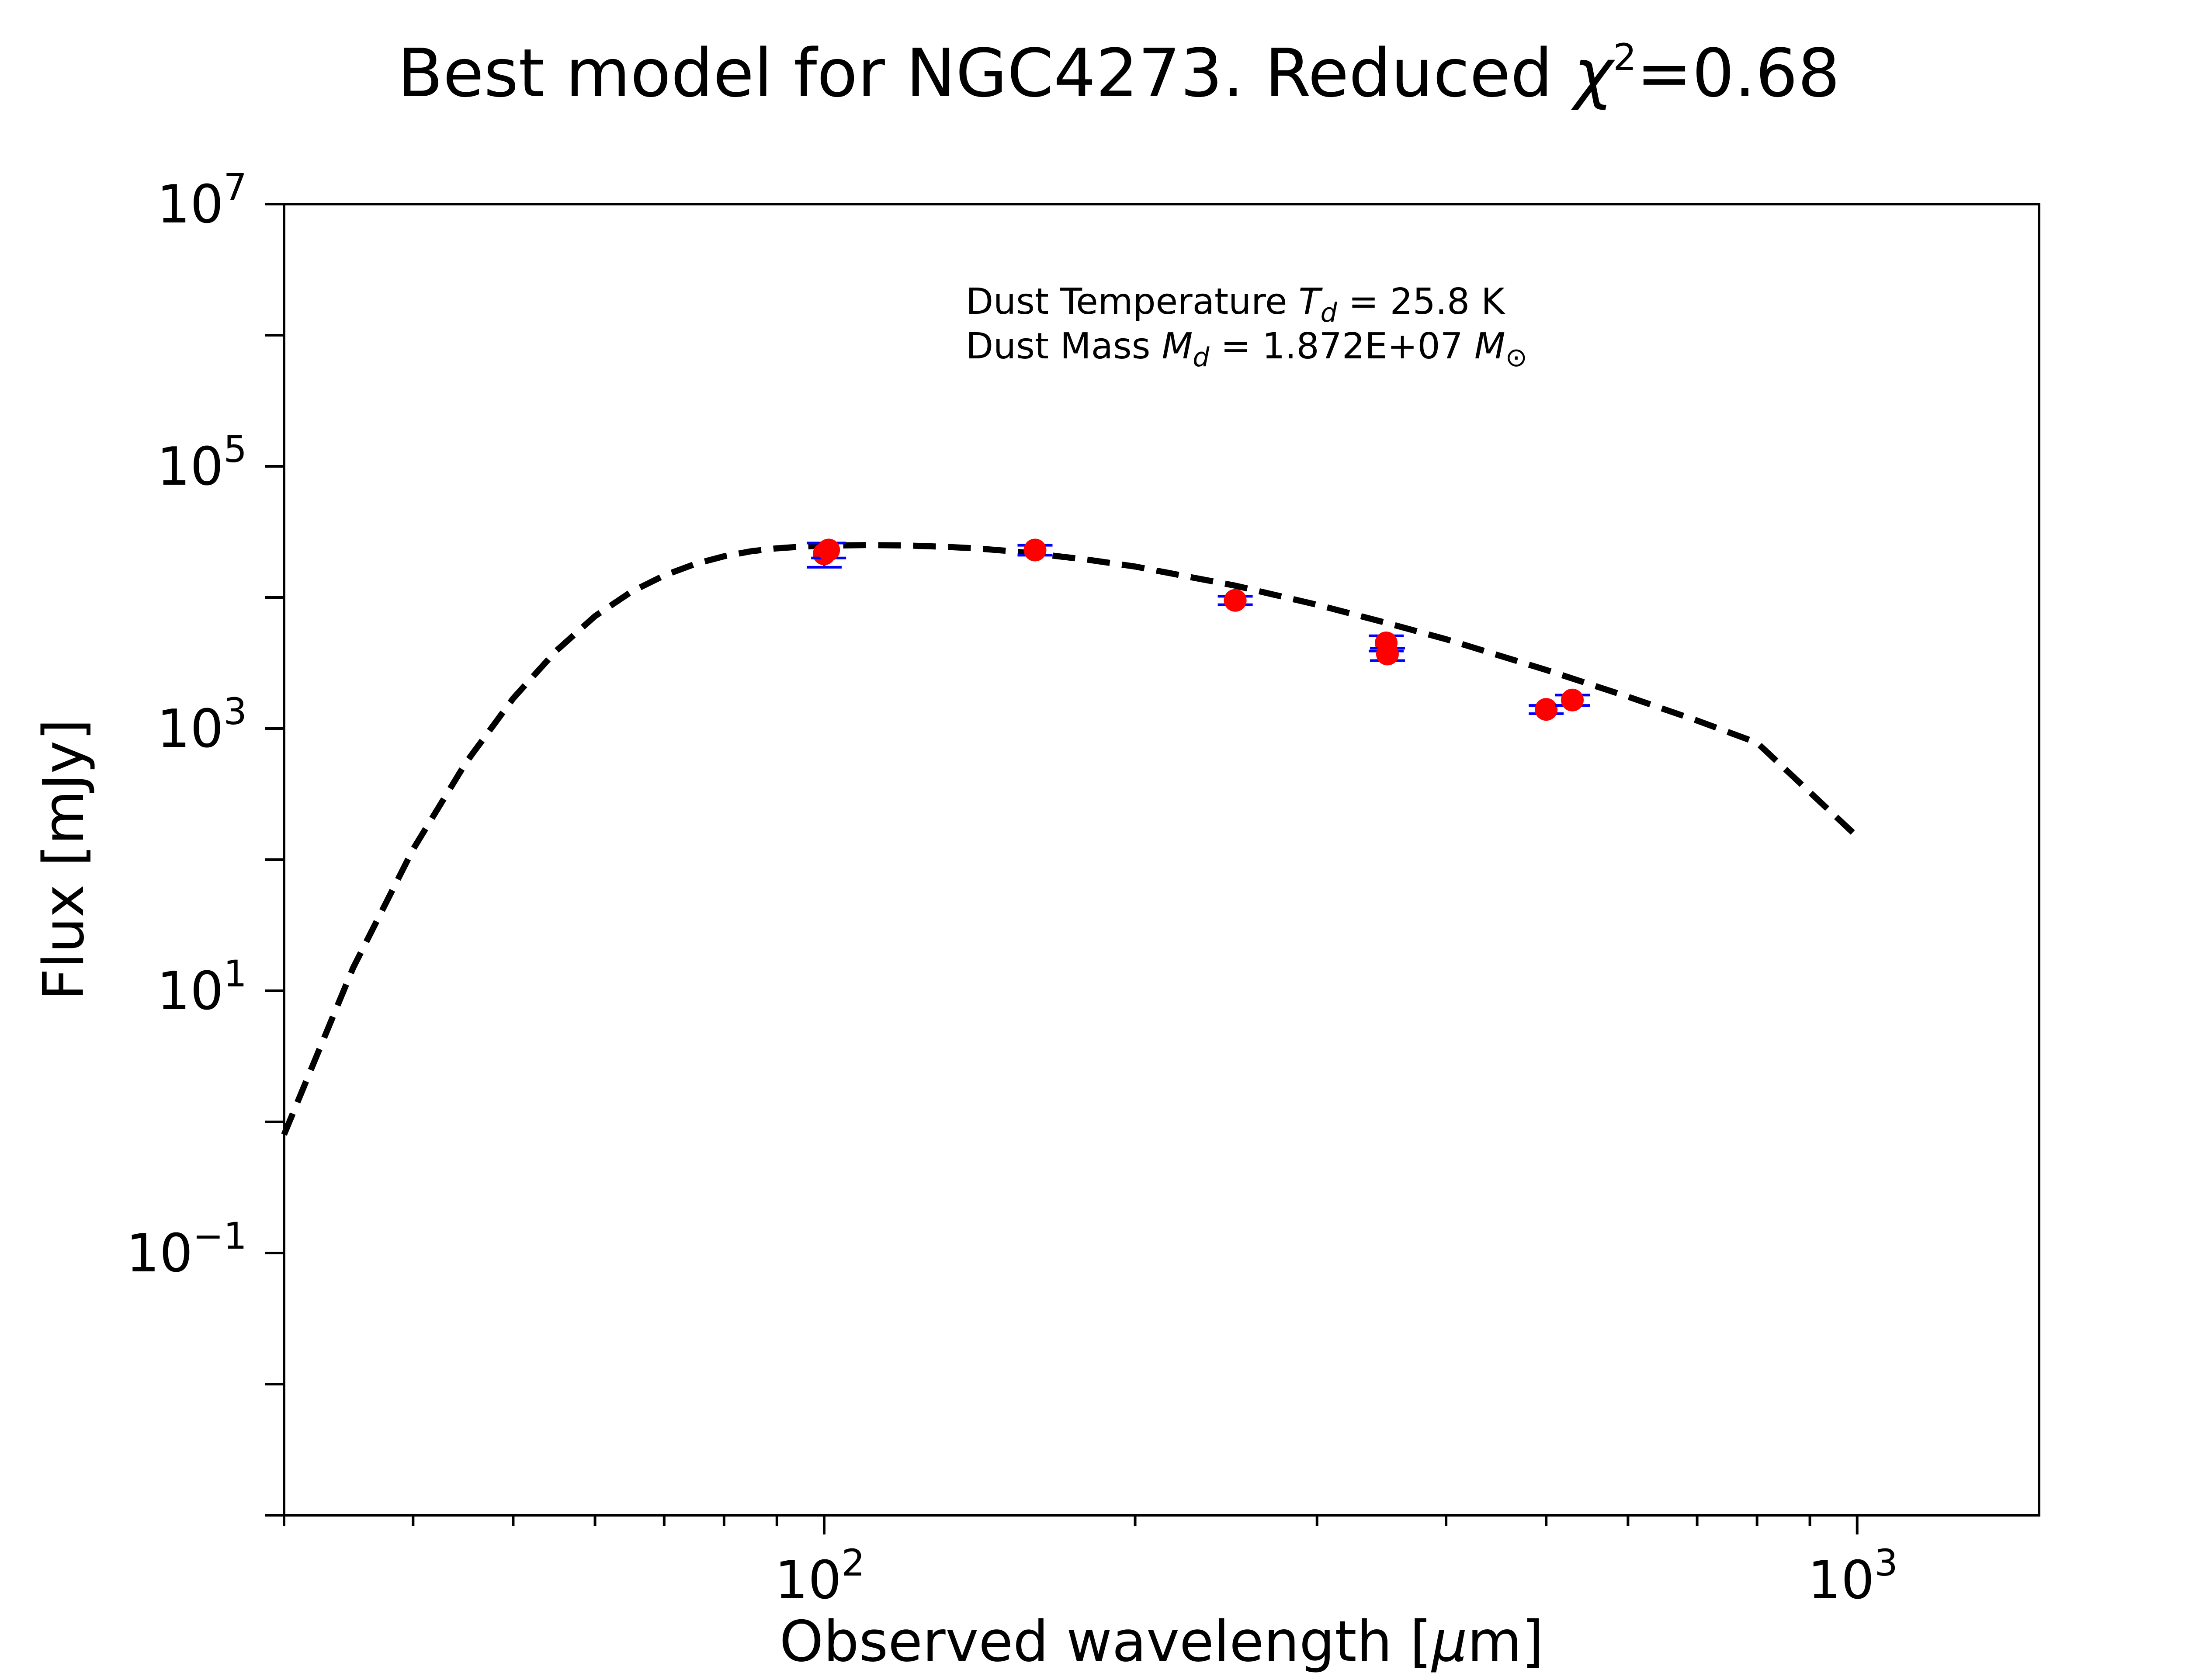 Image resolution: width=2185 pixels, height=1680 pixels. I want to click on x-tick-exp: 2, so click(853, 1562).